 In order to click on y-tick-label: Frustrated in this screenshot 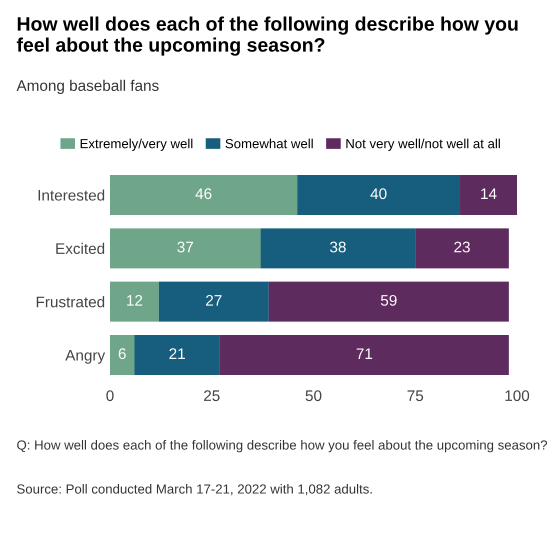, I will do `click(70, 302)`.